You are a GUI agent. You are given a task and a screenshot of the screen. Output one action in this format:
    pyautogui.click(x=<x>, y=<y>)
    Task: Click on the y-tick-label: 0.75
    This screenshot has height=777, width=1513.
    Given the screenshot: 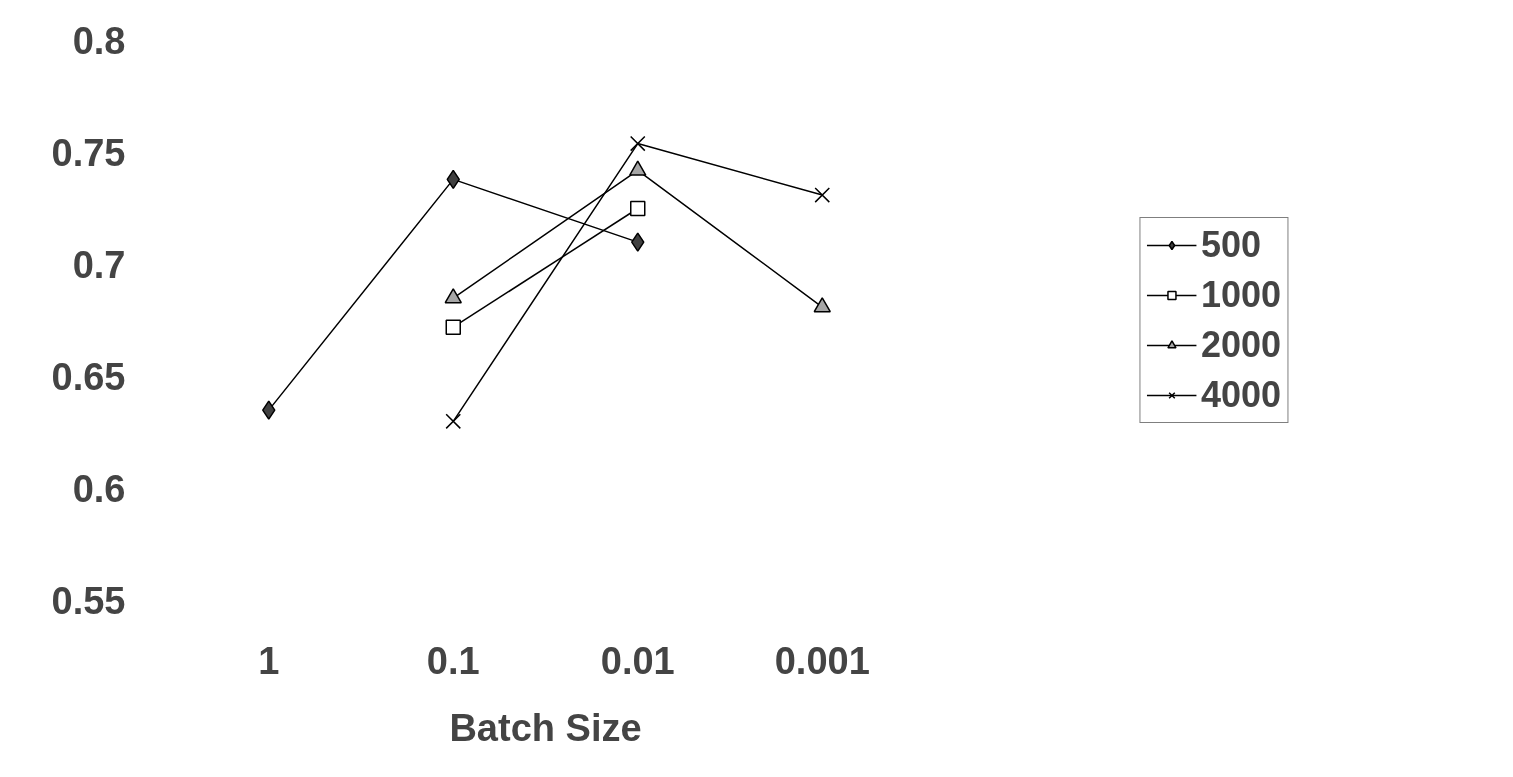 What is the action you would take?
    pyautogui.click(x=88, y=153)
    